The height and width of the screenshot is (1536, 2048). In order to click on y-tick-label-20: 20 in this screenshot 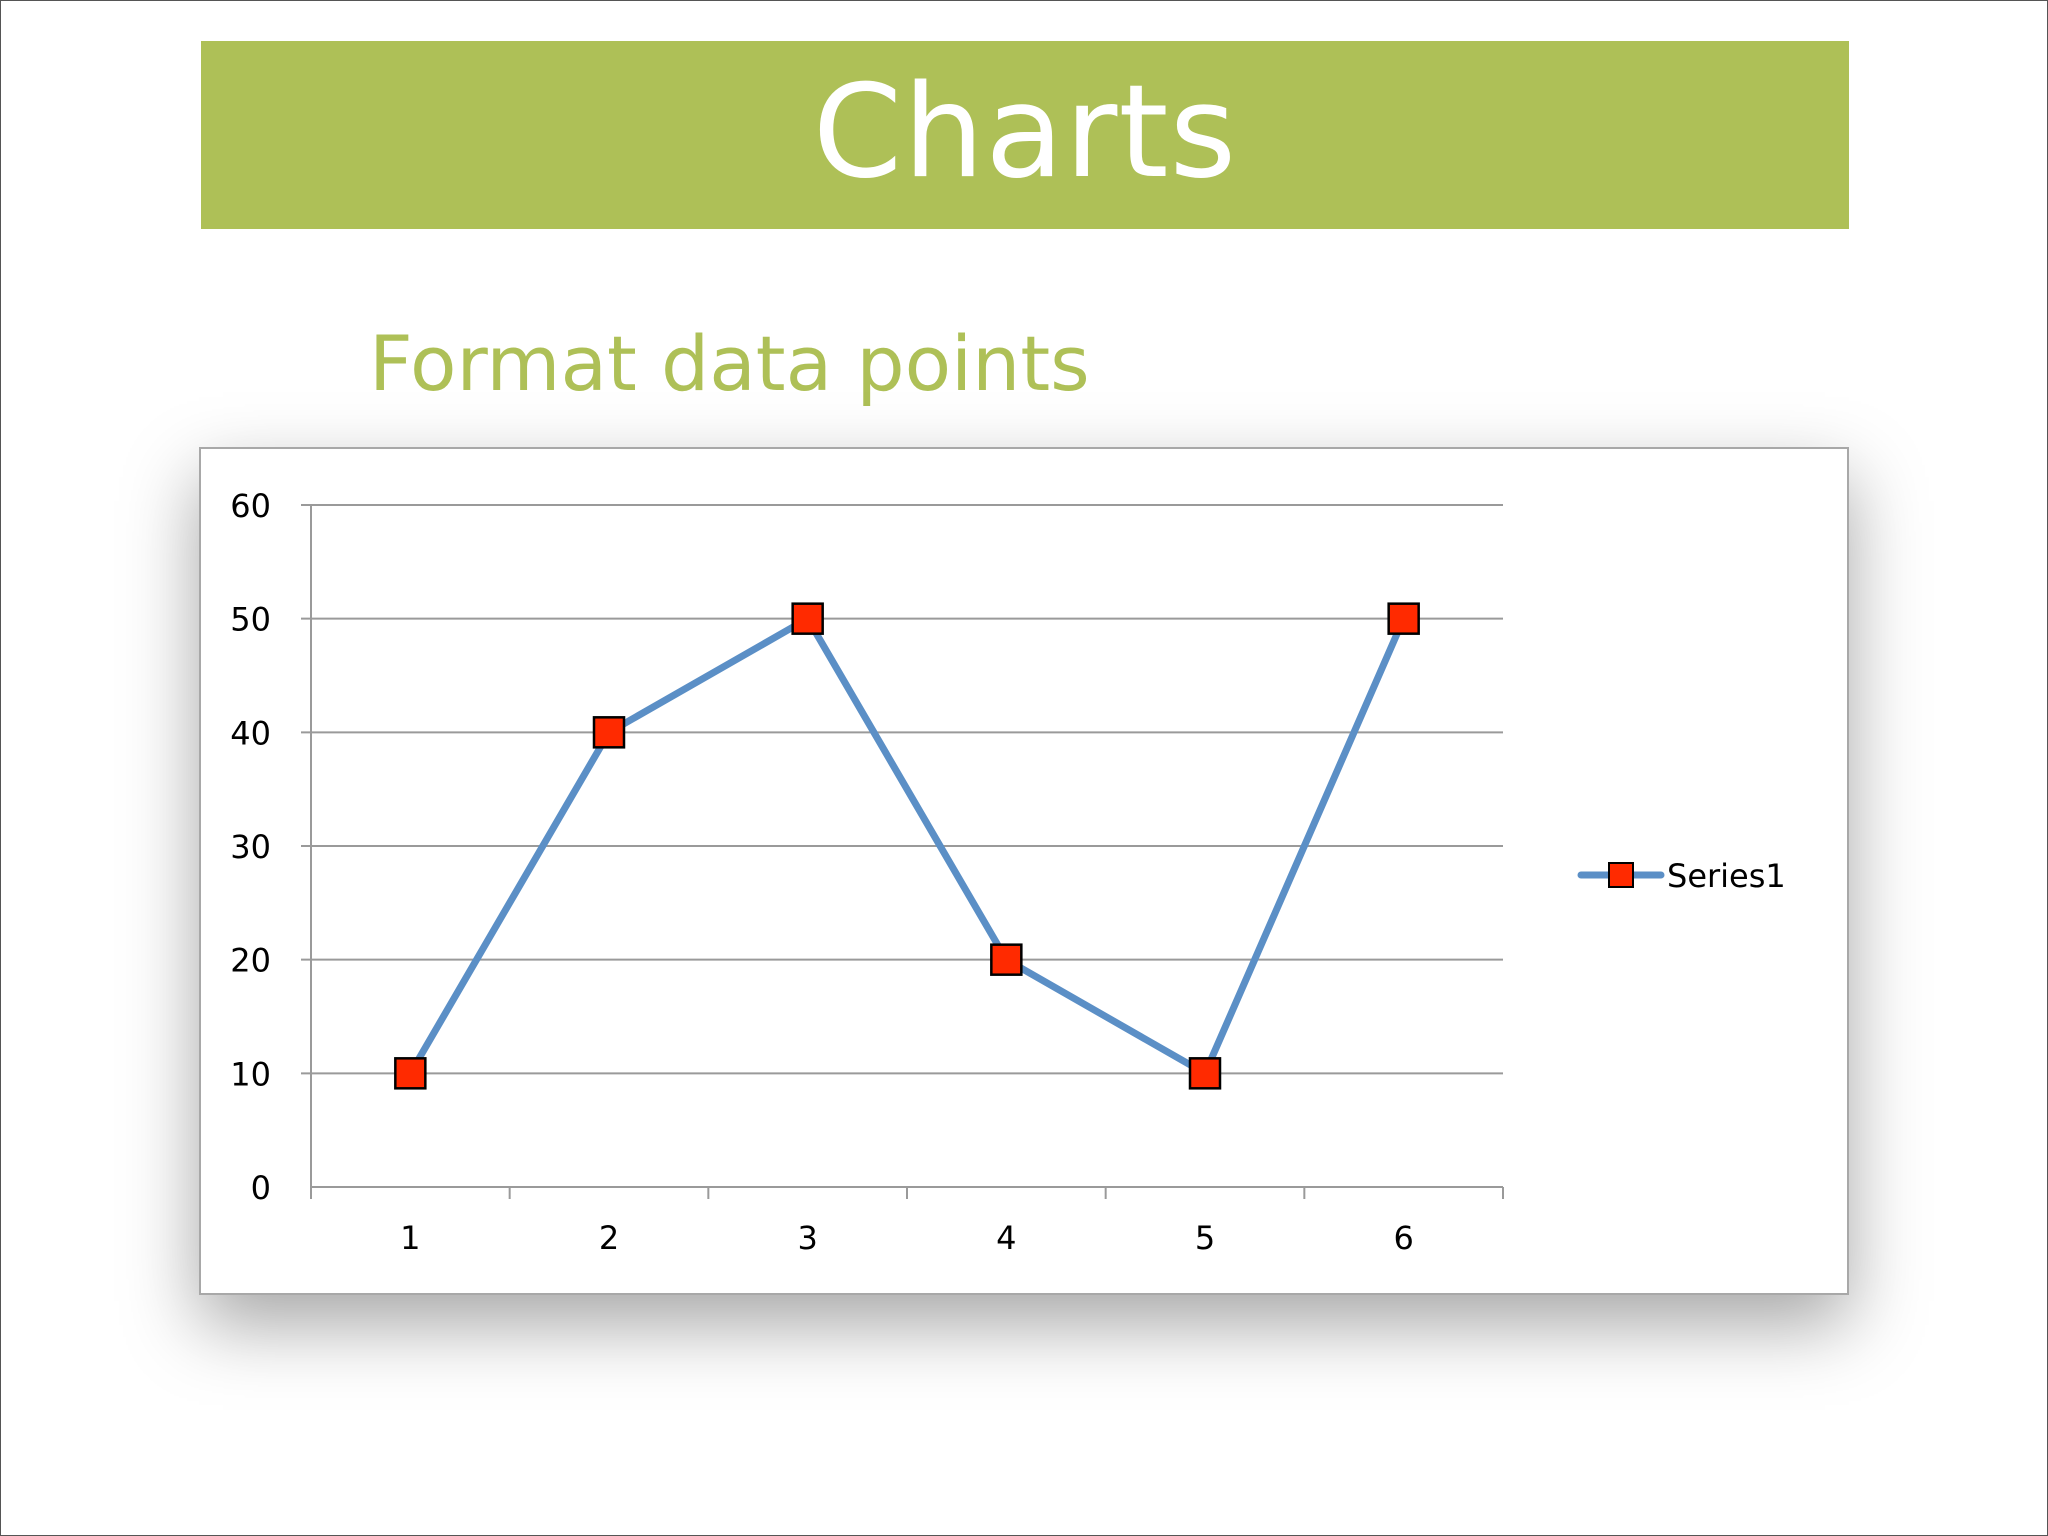, I will do `click(250, 961)`.